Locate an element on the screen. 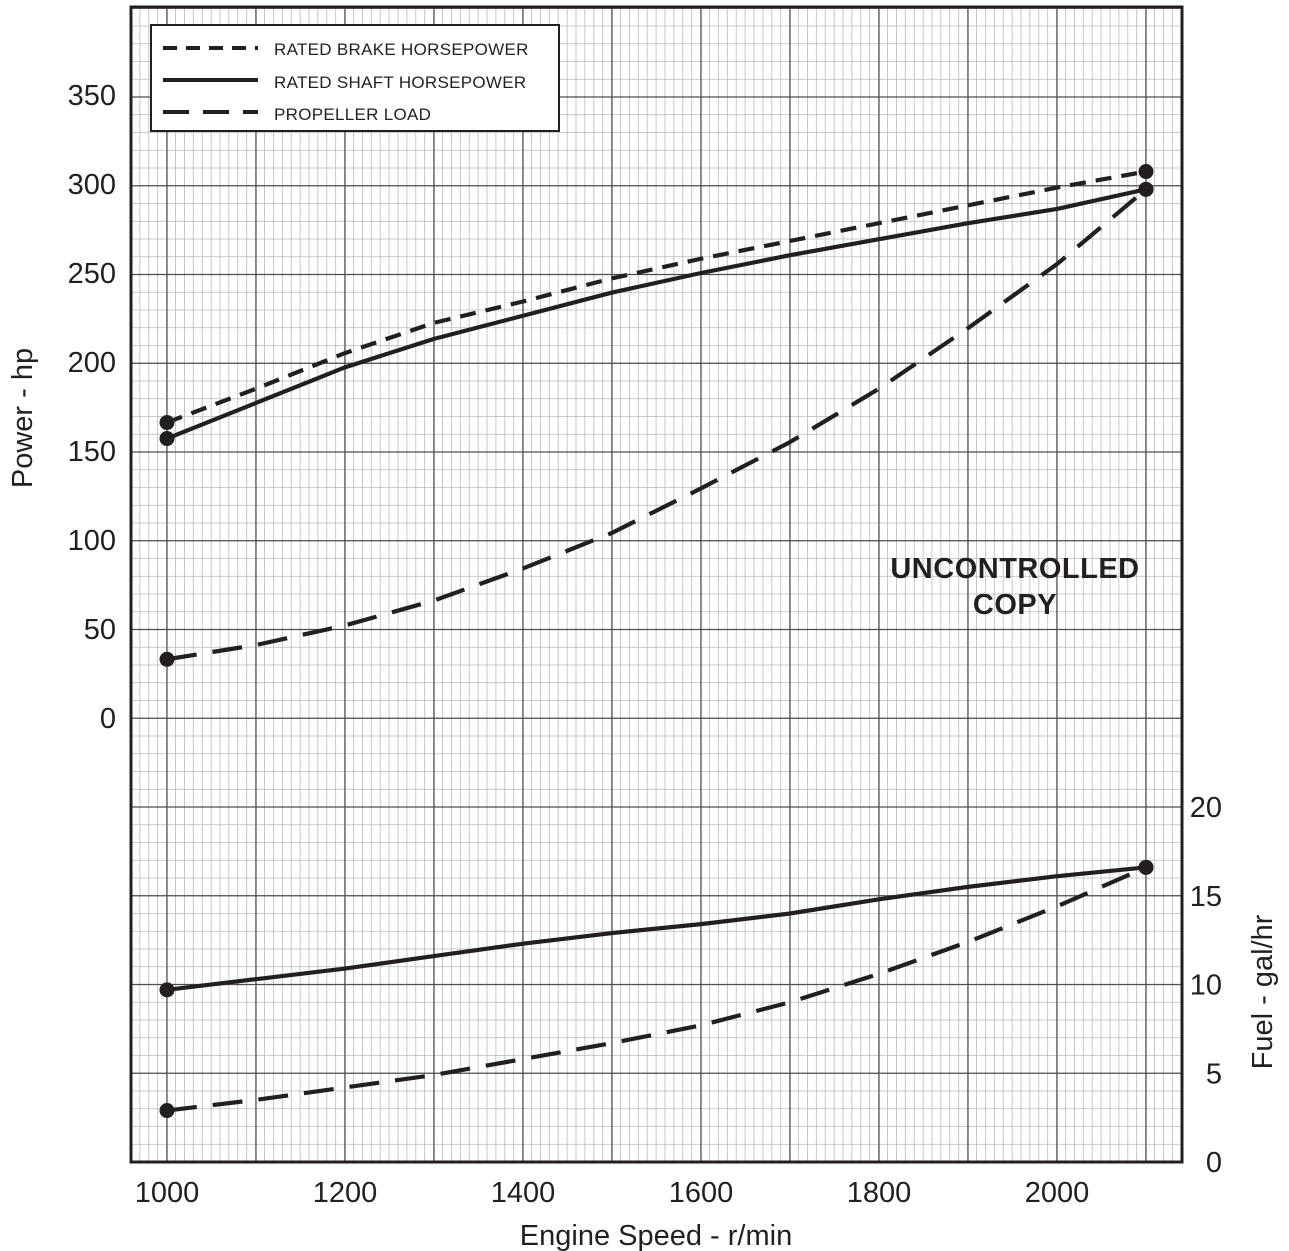  fuel-tick-labels: 0 5 10 15 20 is located at coordinates (1206, 985).